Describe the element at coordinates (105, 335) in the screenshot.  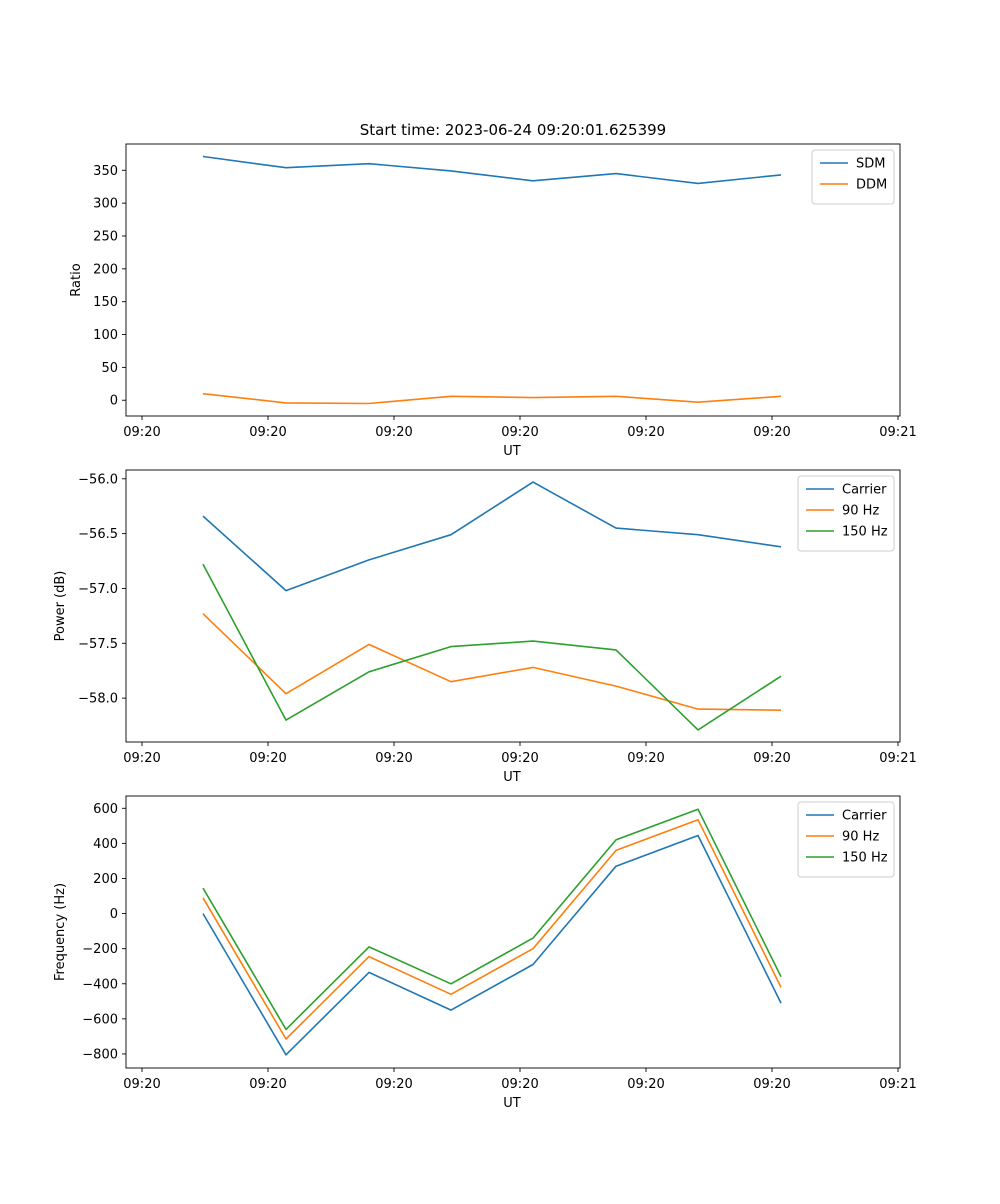
I see `y-tick-label: 100` at that location.